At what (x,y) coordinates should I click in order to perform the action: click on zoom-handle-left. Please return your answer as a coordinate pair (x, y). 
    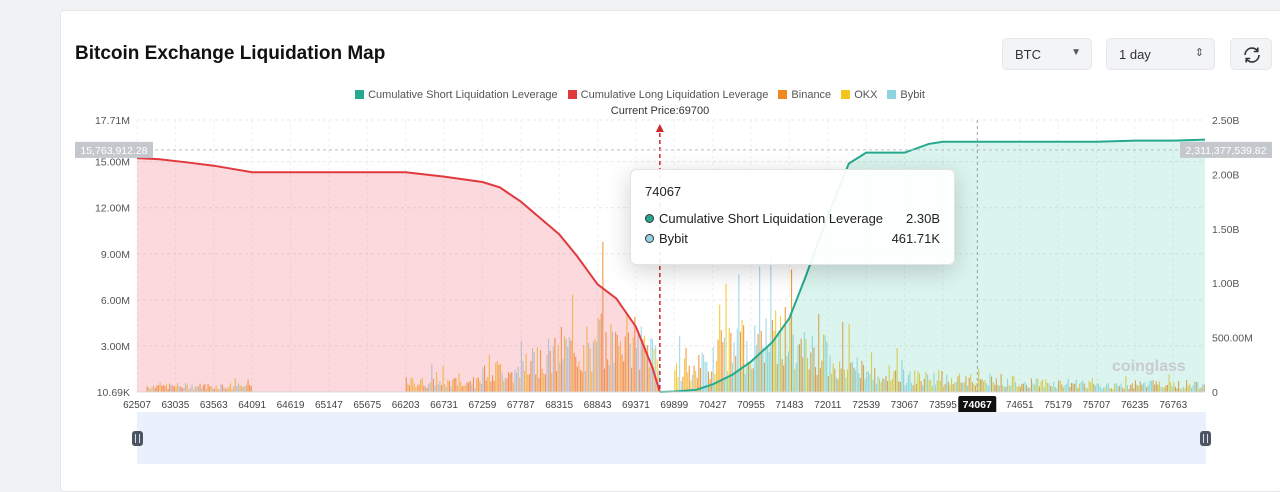
    Looking at the image, I should click on (137, 438).